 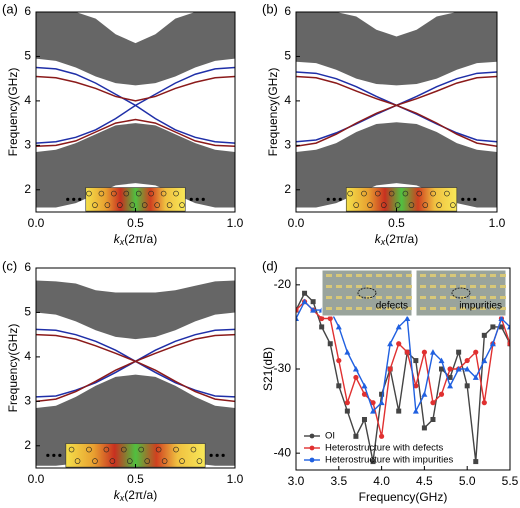 What do you see at coordinates (510, 481) in the screenshot?
I see `x-tick-label: 5.5` at bounding box center [510, 481].